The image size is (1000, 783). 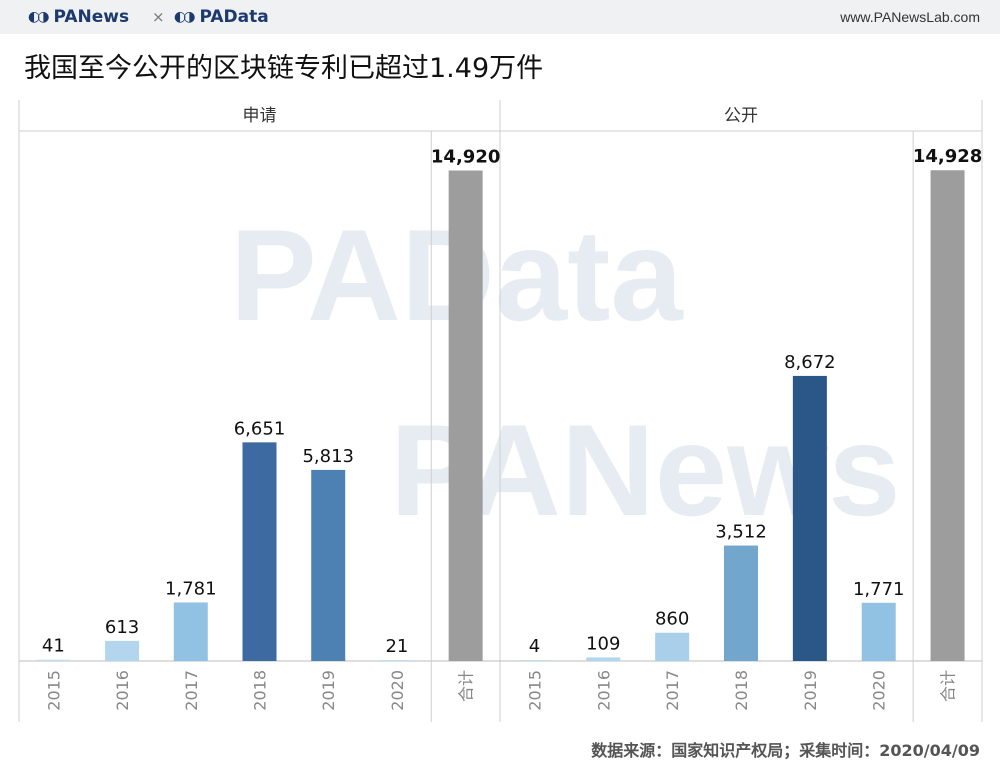 I want to click on data-label: 1,771, so click(x=879, y=589).